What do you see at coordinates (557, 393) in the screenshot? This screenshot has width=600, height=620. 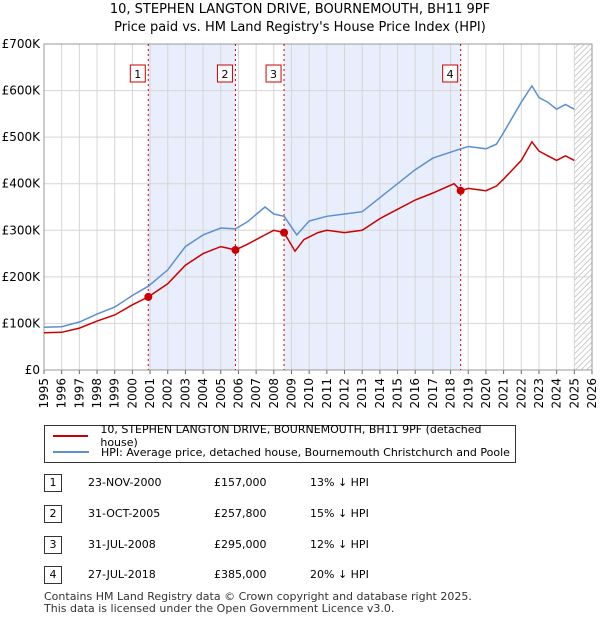 I see `x-tick-label: 2024` at bounding box center [557, 393].